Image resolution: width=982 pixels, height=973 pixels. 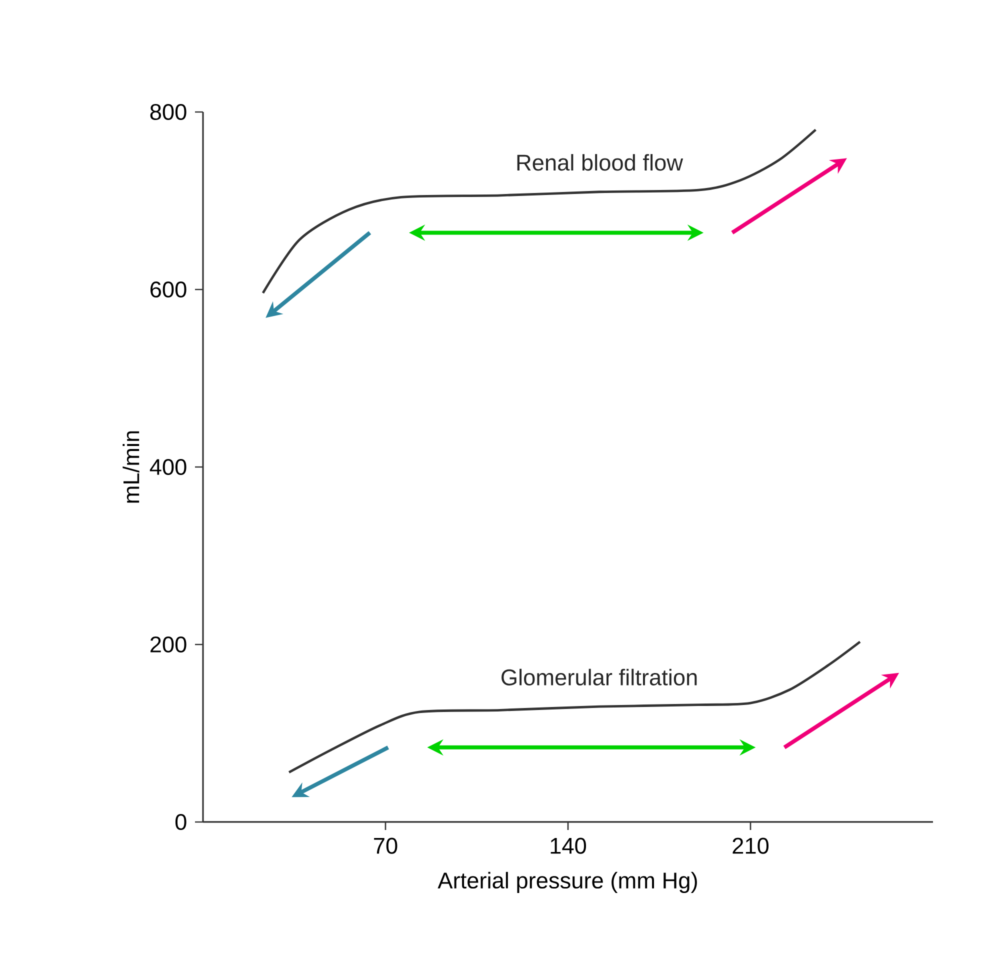 I want to click on y-tick-label: 800, so click(x=168, y=112).